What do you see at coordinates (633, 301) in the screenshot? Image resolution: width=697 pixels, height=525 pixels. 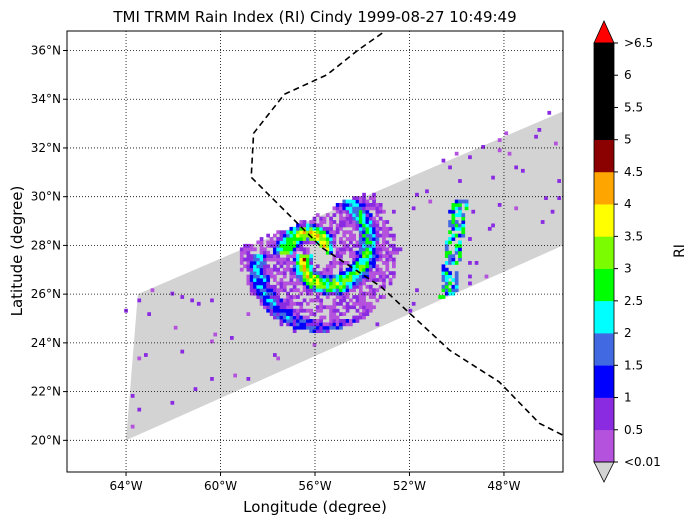 I see `colorbar-tick-label: 2.5` at bounding box center [633, 301].